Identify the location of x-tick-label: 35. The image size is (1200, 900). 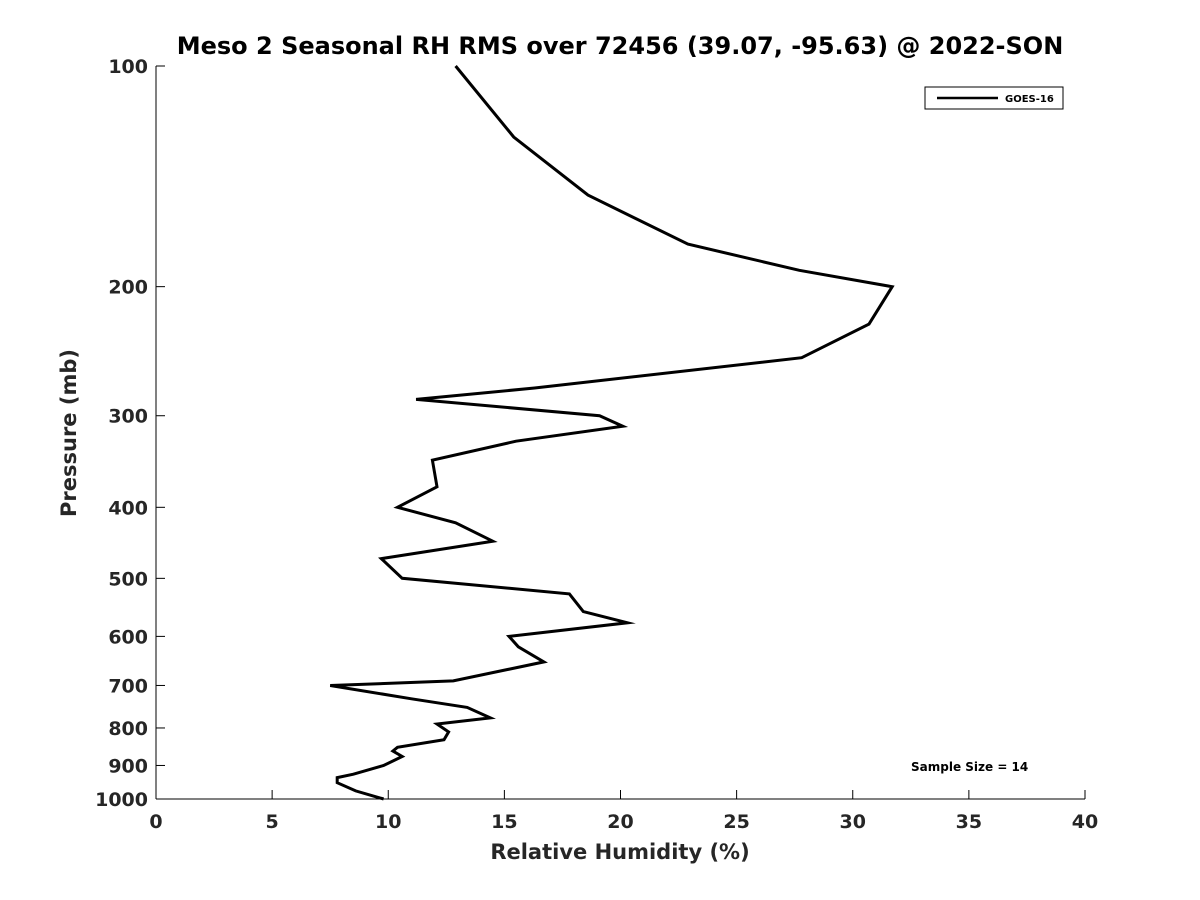
(969, 822).